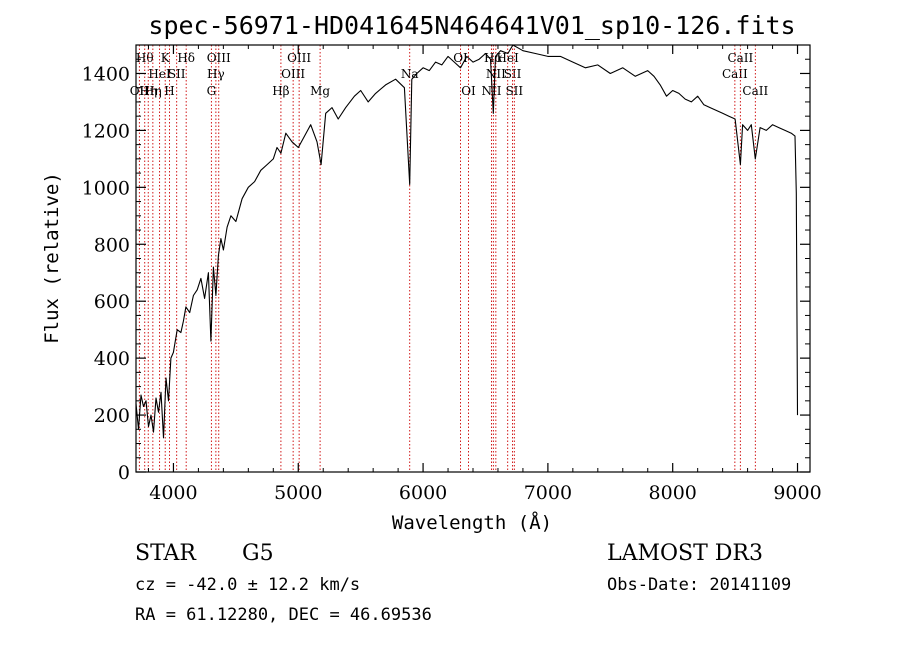  Describe the element at coordinates (508, 58) in the screenshot. I see `marker-label: HeI` at that location.